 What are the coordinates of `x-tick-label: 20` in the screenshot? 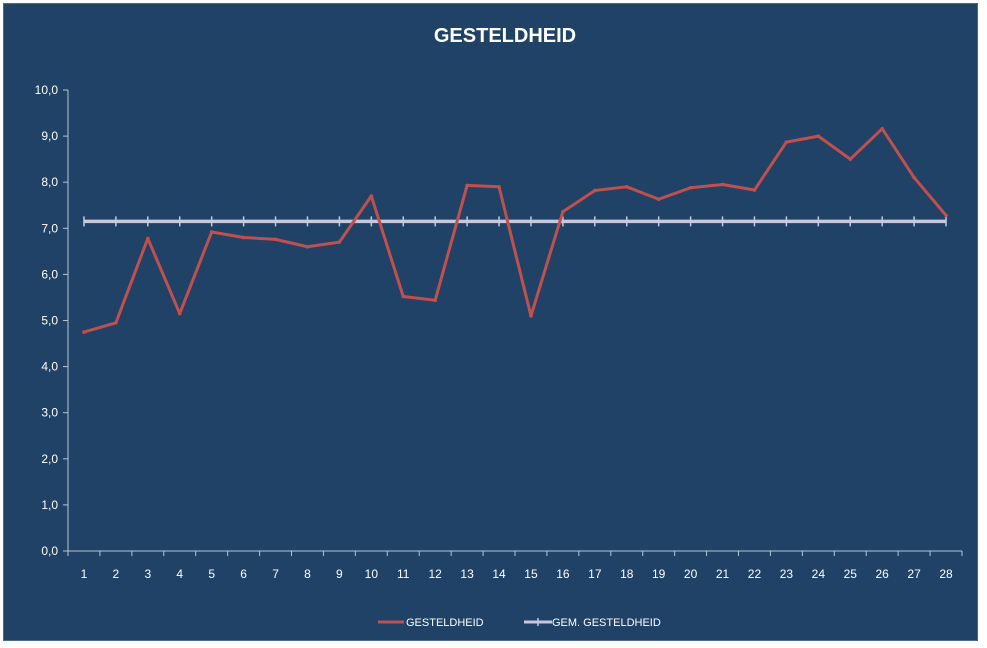 It's located at (691, 574).